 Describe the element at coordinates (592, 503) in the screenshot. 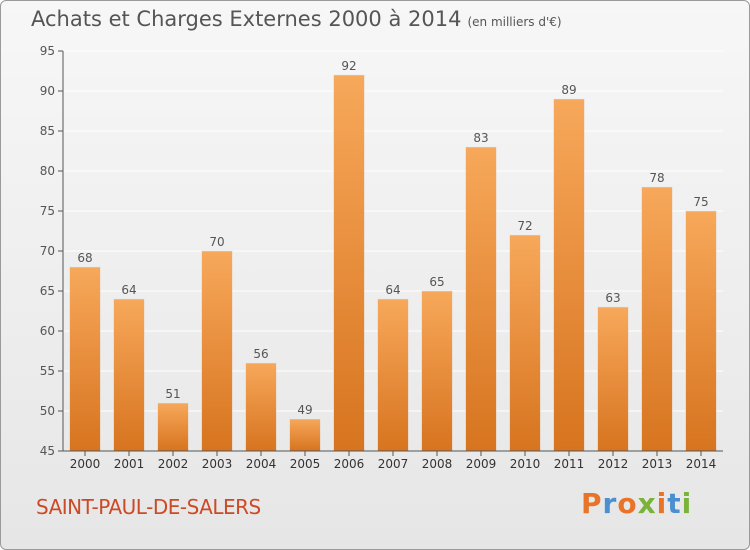

I see `logo-letter: P` at that location.